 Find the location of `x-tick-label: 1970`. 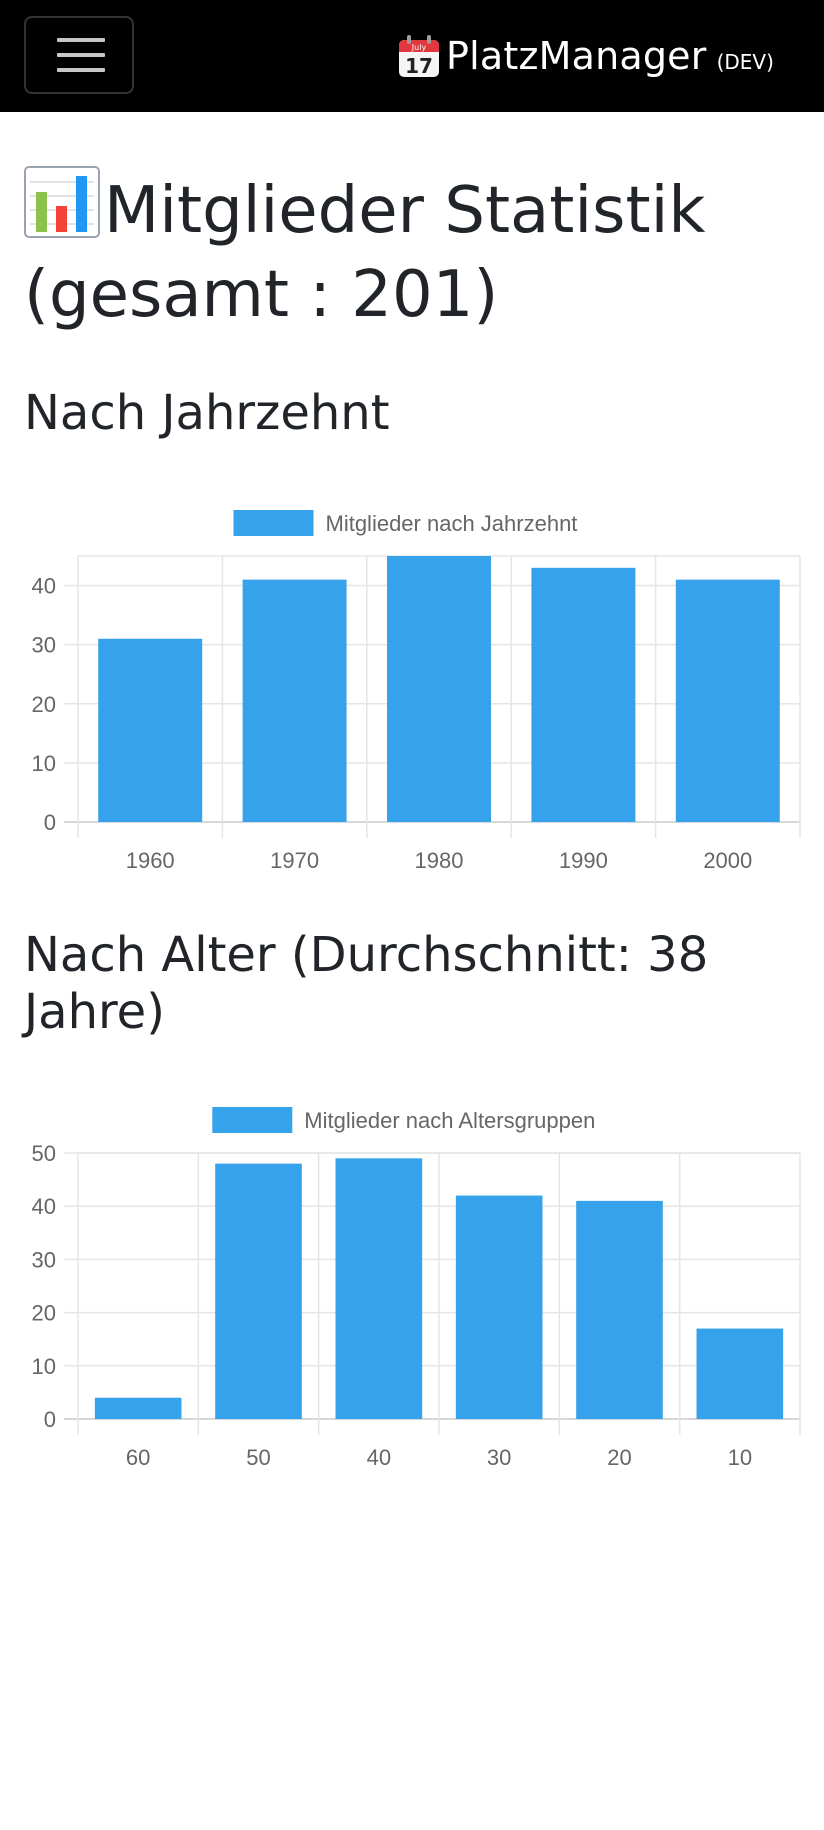

x-tick-label: 1970 is located at coordinates (294, 860).